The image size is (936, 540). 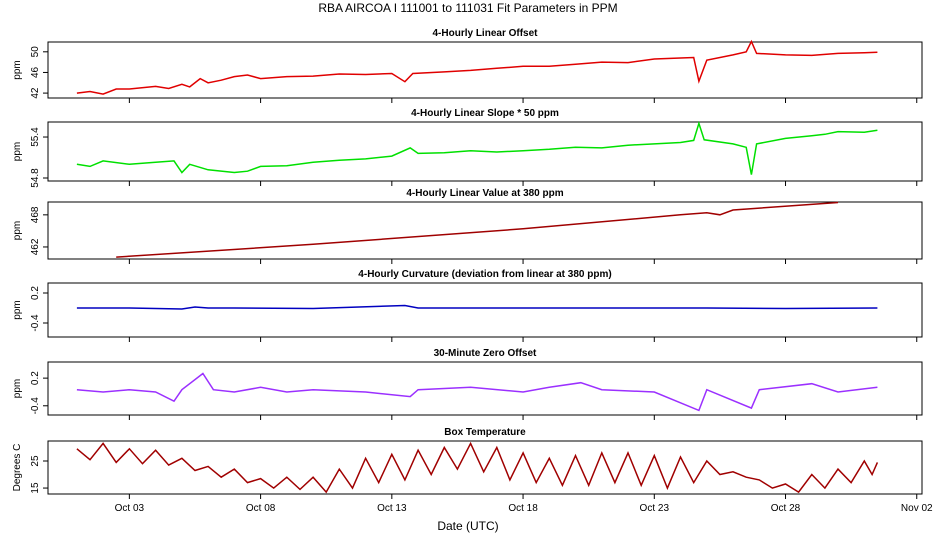 I want to click on y-tick-label: 55.4, so click(x=35, y=137).